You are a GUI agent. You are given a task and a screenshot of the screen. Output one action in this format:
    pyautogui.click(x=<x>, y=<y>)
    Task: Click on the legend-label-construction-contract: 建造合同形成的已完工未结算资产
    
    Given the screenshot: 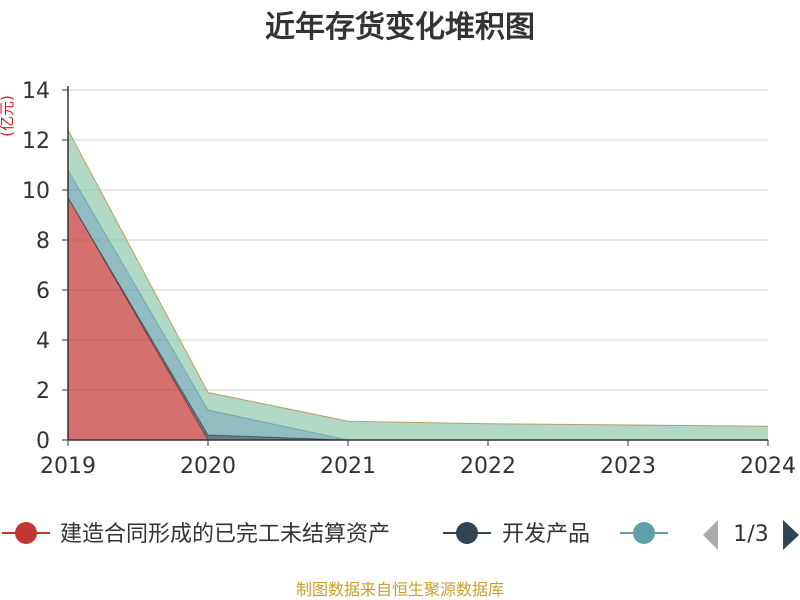 What is the action you would take?
    pyautogui.click(x=225, y=534)
    